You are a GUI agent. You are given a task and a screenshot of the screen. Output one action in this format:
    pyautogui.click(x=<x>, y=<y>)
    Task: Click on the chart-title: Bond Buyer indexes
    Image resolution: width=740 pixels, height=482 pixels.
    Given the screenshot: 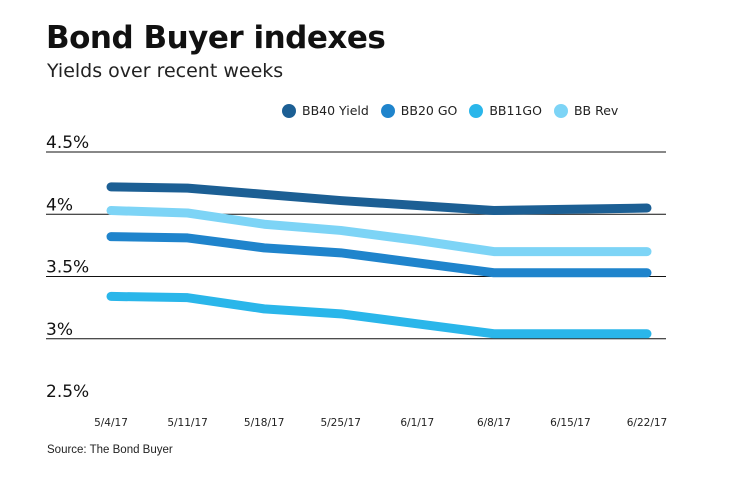 What is the action you would take?
    pyautogui.click(x=216, y=38)
    